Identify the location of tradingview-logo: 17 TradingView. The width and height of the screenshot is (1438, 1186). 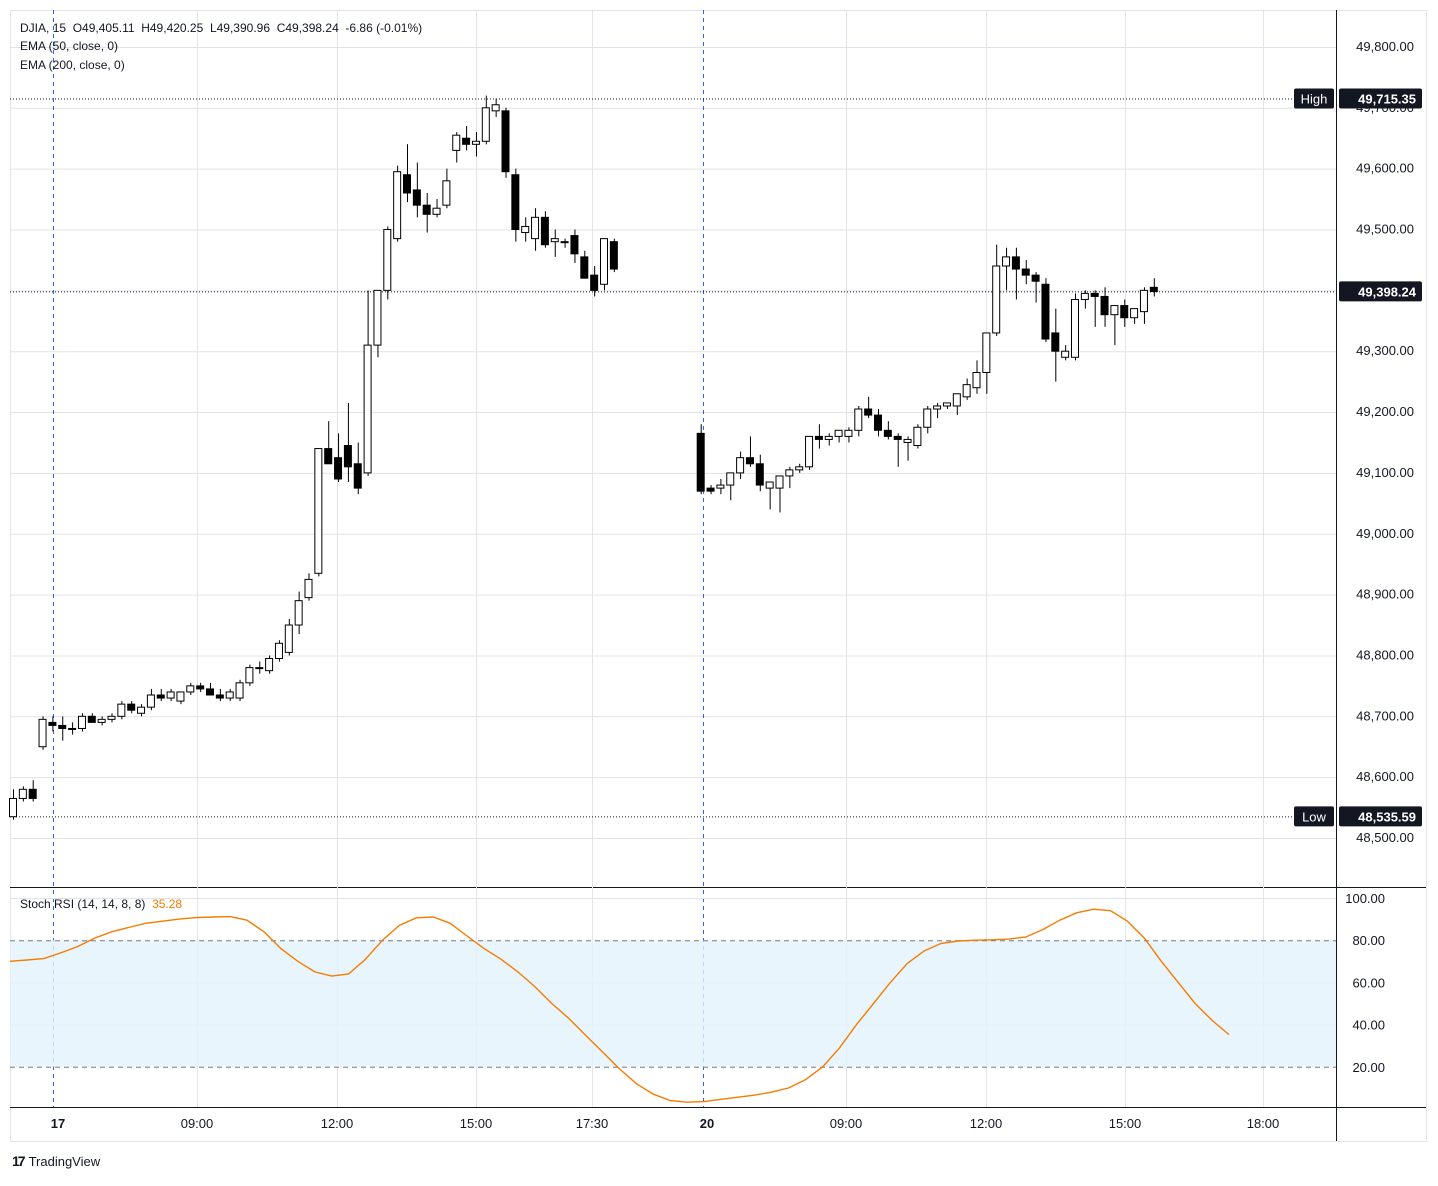
(56, 1161).